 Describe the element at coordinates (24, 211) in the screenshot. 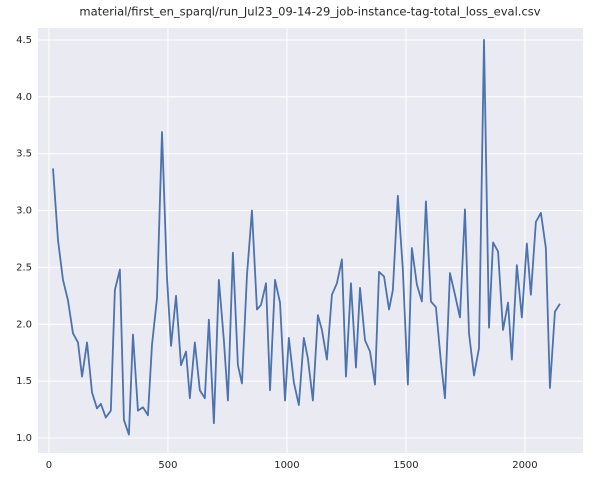

I see `y-tick-label: 3.0` at that location.